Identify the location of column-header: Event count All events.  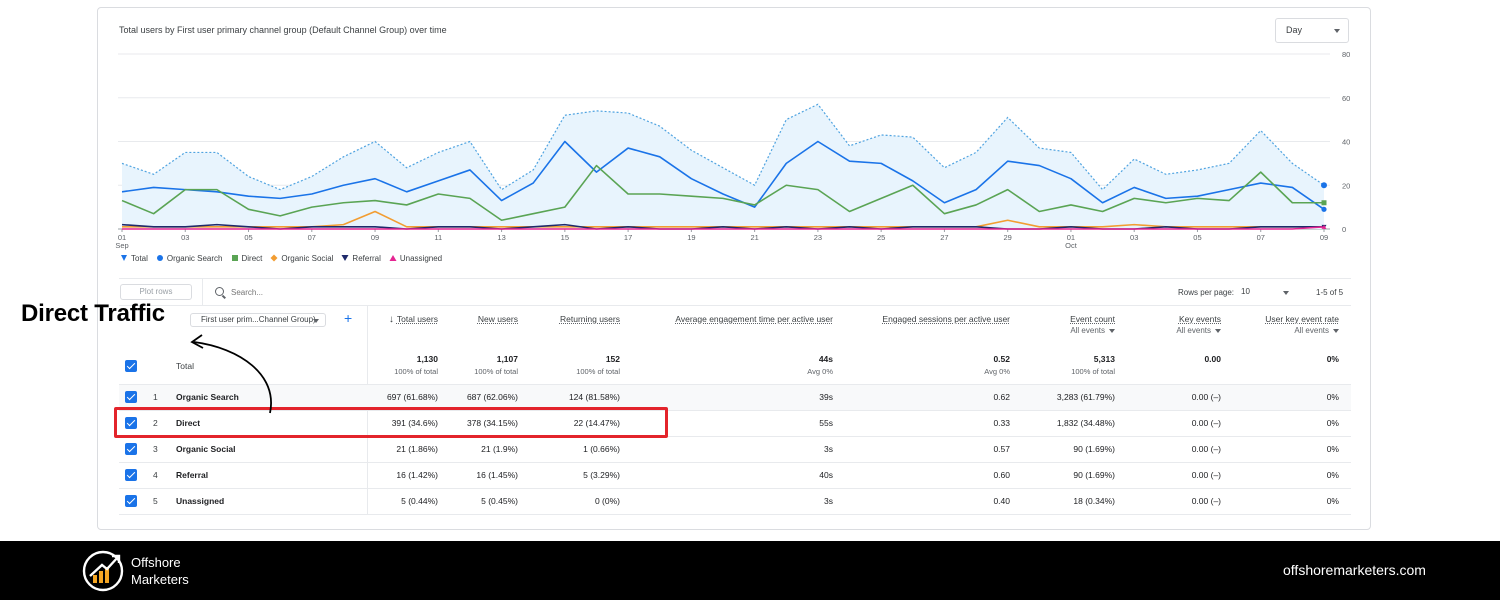
(1092, 325).